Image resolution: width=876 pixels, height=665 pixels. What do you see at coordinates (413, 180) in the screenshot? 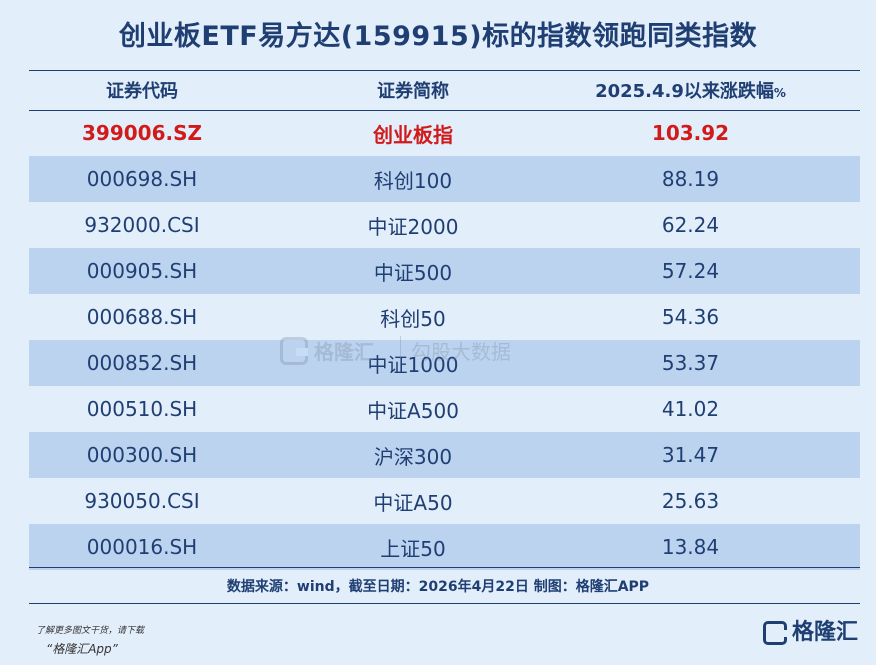
I see `cell-name: 科创100` at bounding box center [413, 180].